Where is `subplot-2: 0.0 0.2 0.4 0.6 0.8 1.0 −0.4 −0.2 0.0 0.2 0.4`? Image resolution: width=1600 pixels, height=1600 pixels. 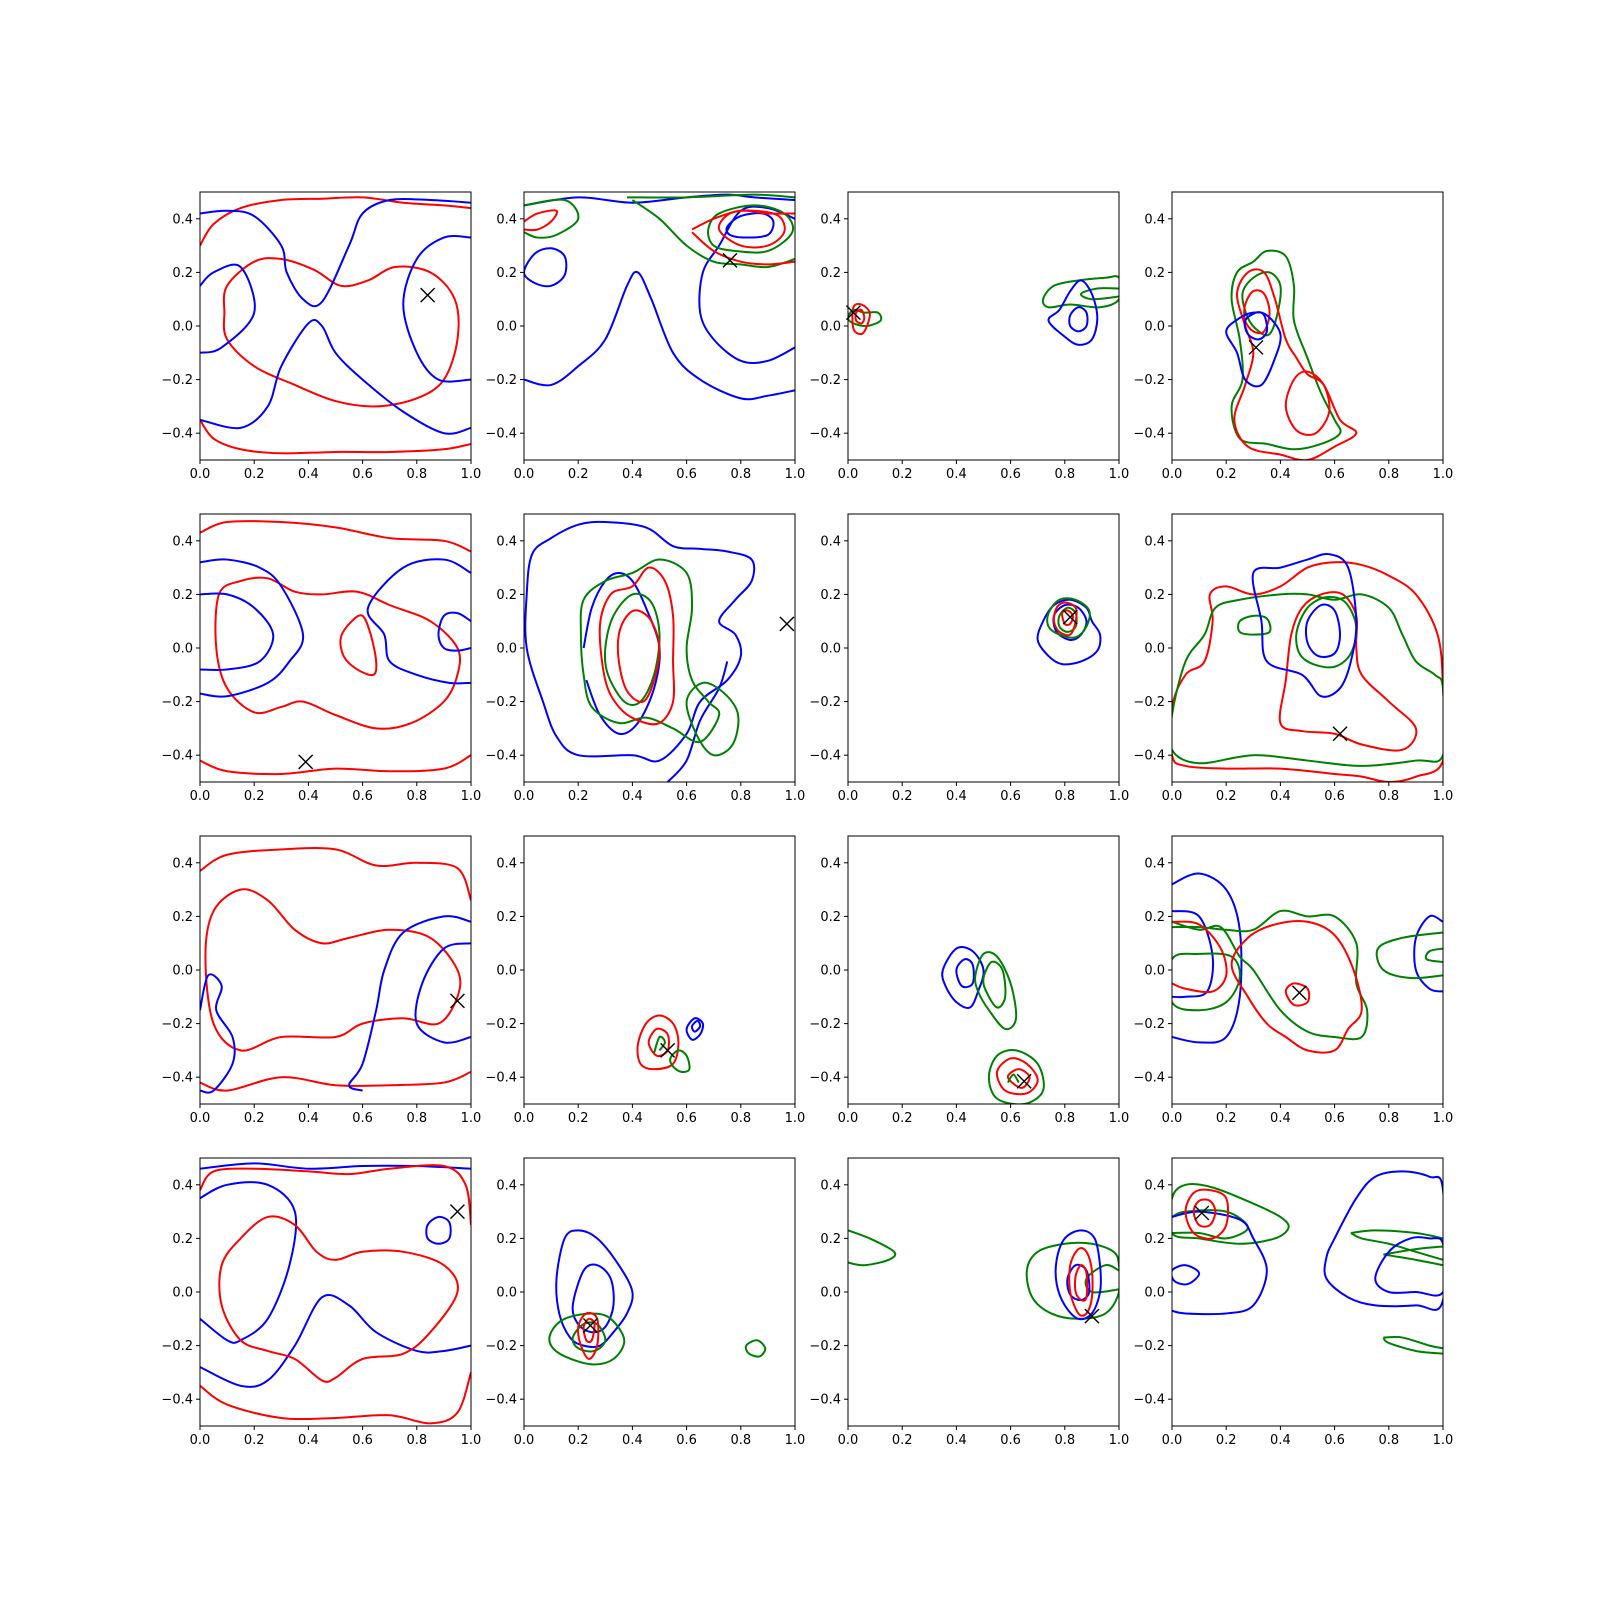
subplot-2: 0.0 0.2 0.4 0.6 0.8 1.0 −0.4 −0.2 0.0 0.2 0.4 is located at coordinates (645, 336).